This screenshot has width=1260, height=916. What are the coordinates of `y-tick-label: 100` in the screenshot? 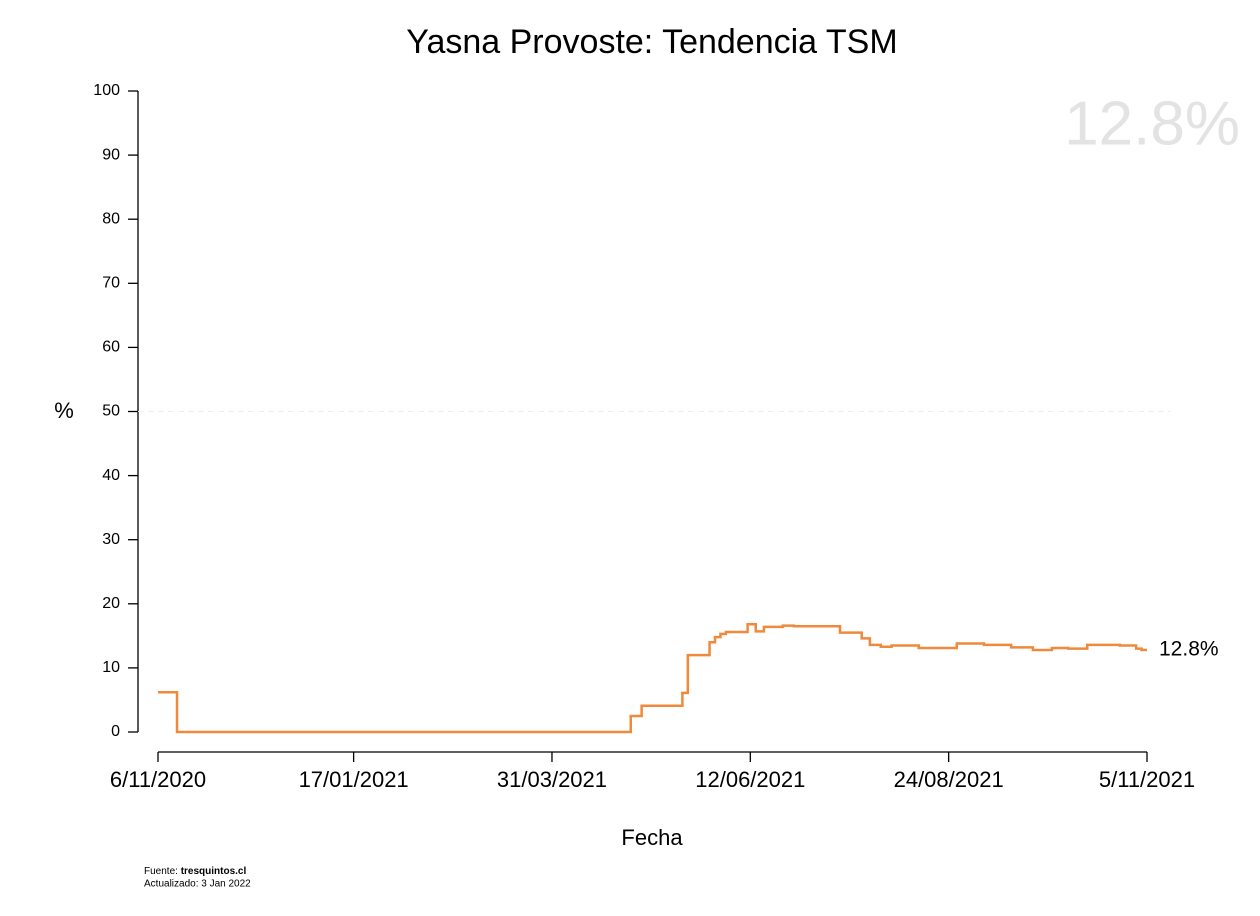 It's located at (106, 90).